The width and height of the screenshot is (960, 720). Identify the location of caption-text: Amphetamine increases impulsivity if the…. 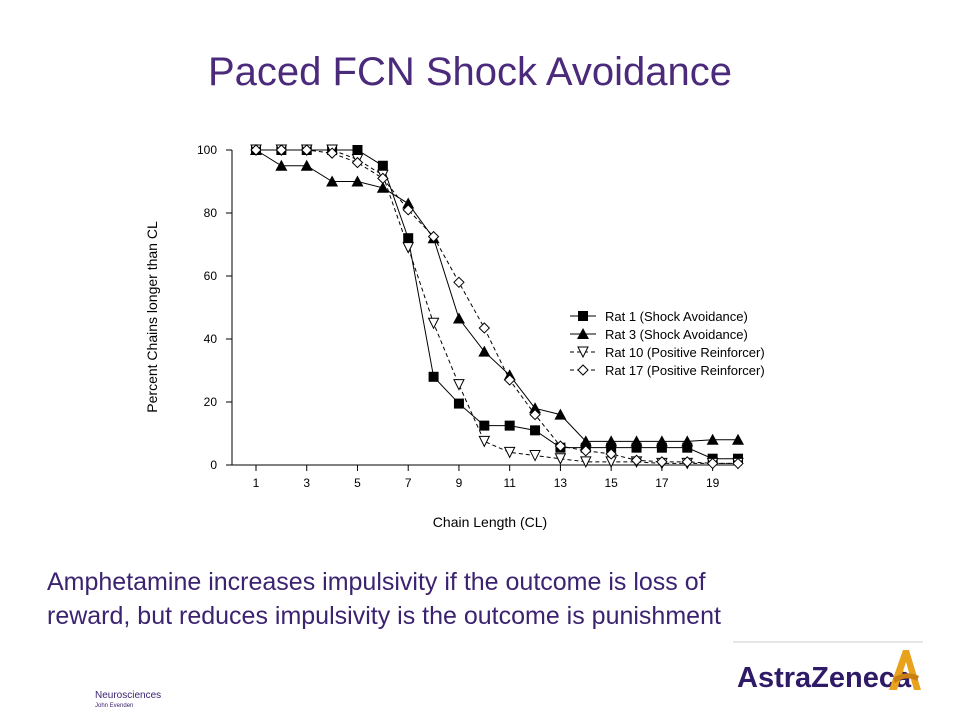
(487, 599).